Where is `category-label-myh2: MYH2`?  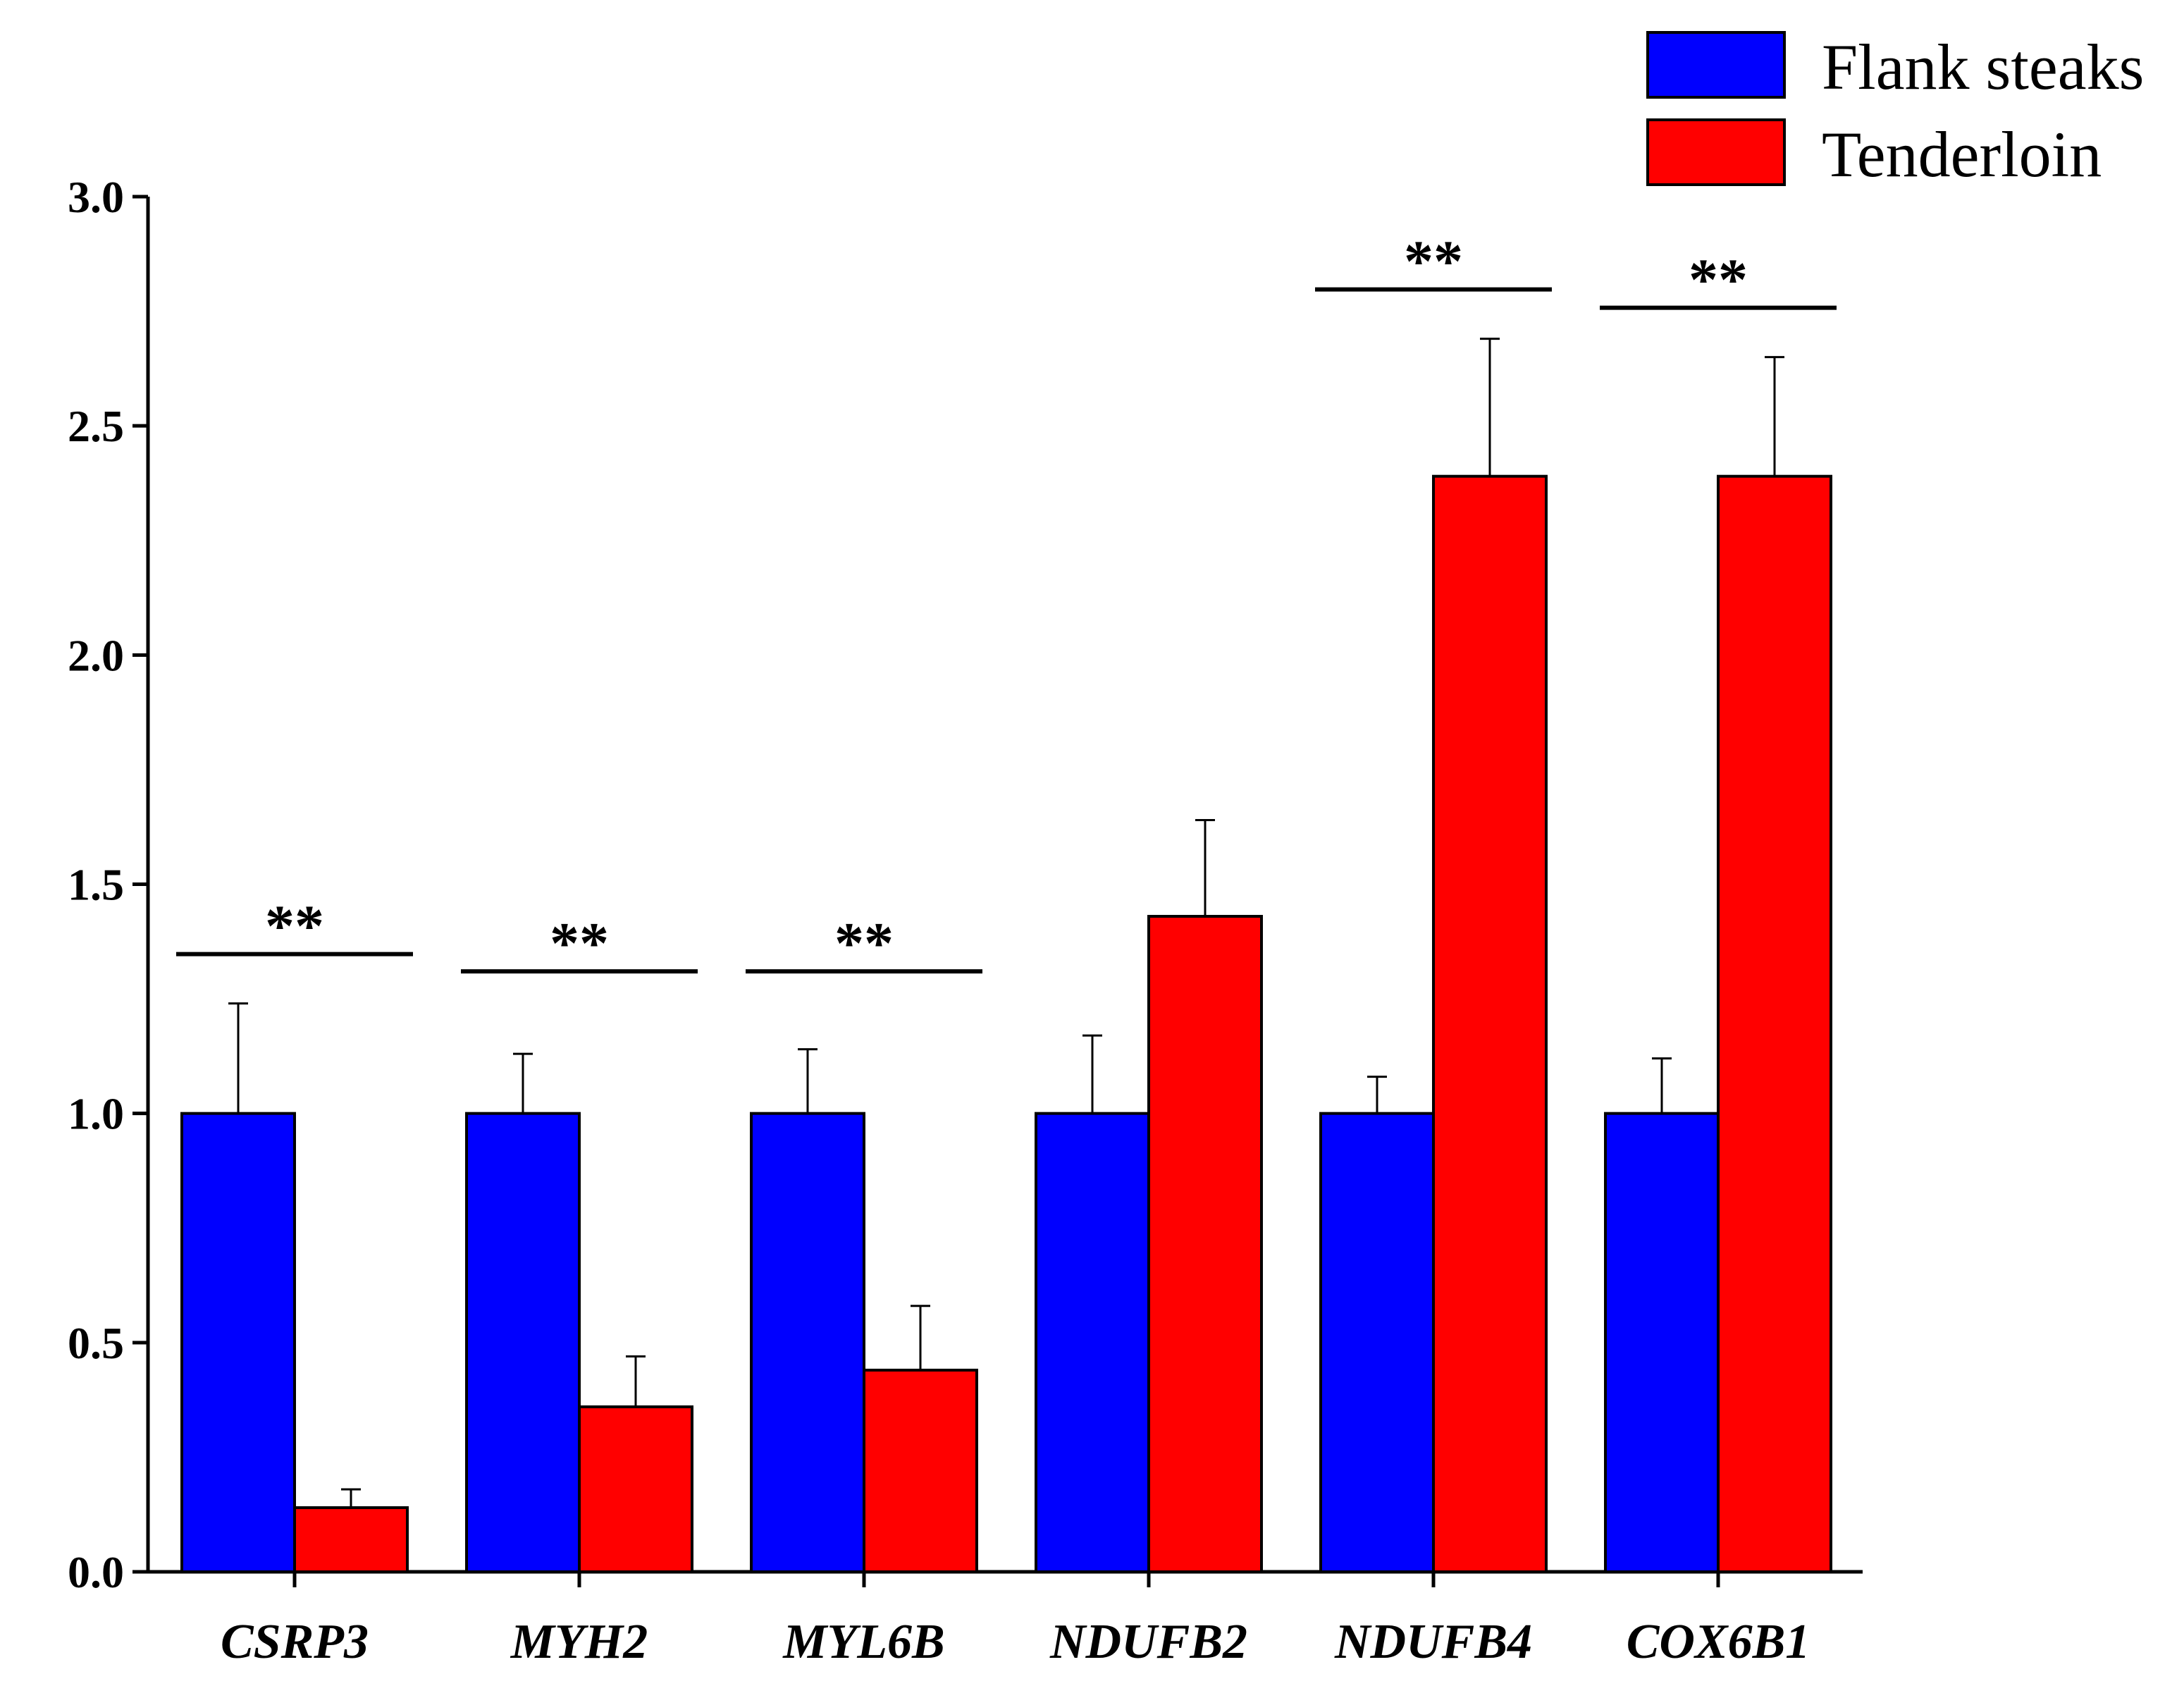
category-label-myh2: MYH2 is located at coordinates (579, 1642).